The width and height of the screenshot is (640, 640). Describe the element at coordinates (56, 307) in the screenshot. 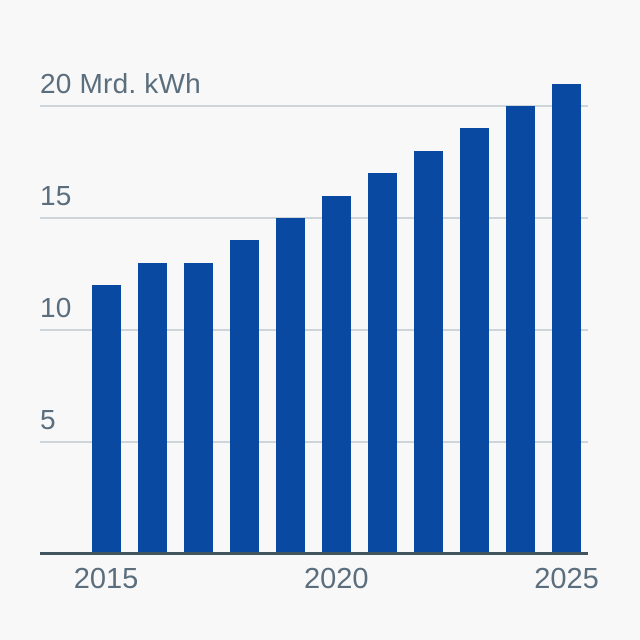

I see `y-axis-tick-label: 10` at that location.